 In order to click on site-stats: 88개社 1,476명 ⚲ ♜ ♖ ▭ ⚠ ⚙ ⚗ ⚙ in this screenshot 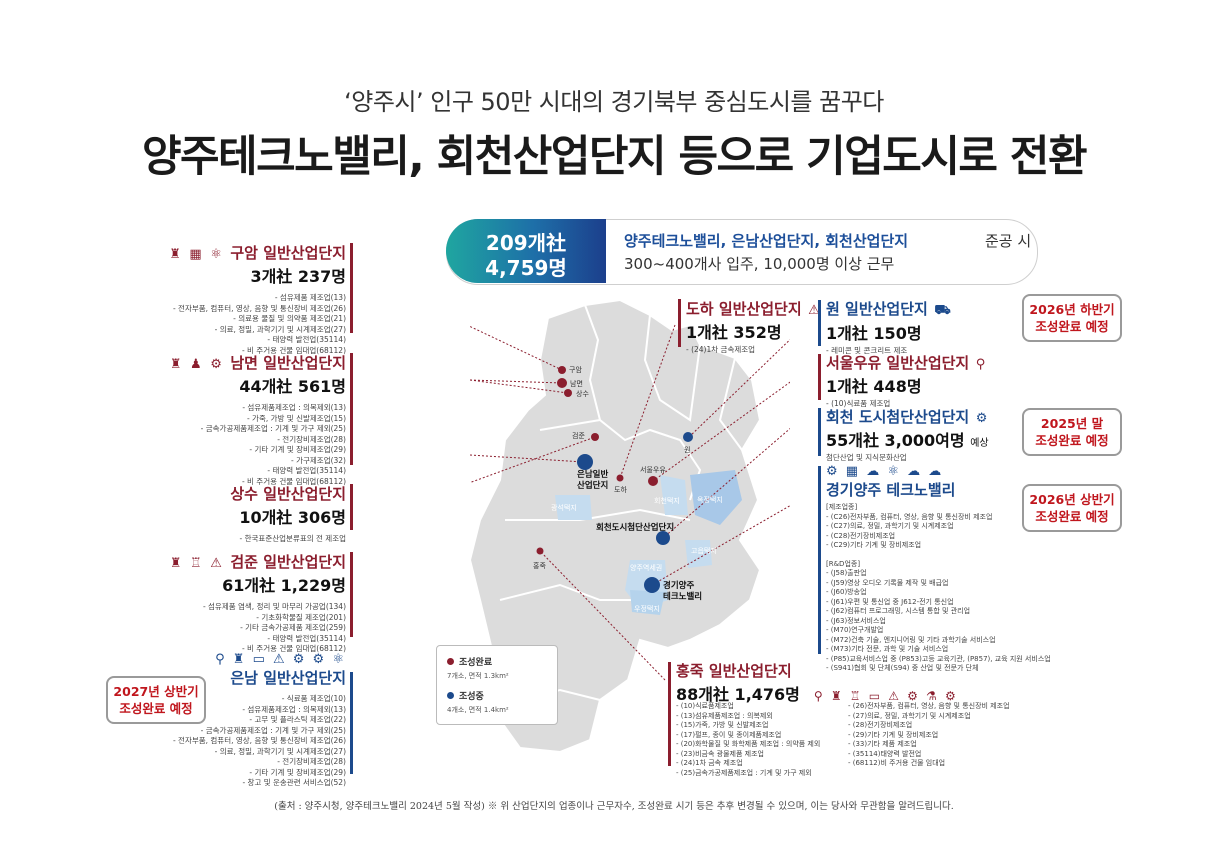, I will do `click(817, 694)`.